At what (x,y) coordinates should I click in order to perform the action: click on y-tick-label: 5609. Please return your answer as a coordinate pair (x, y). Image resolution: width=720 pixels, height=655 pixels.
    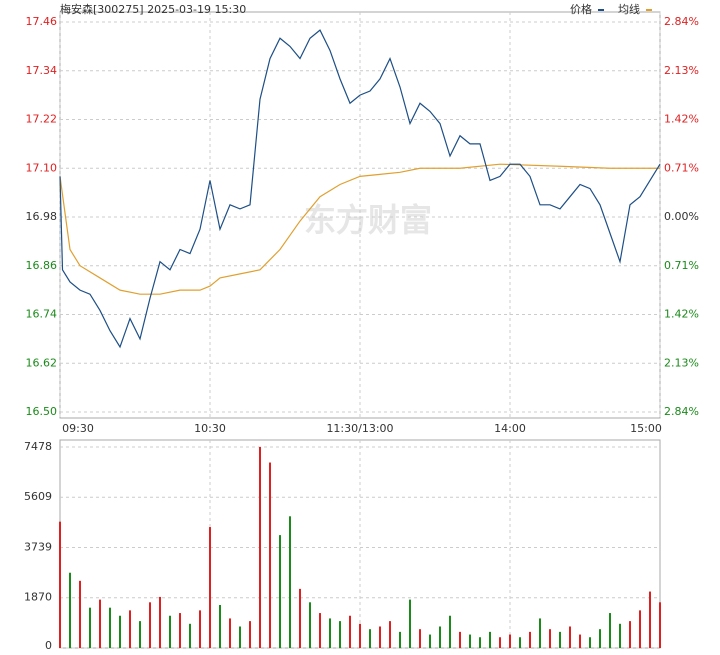
    Looking at the image, I should click on (38, 496).